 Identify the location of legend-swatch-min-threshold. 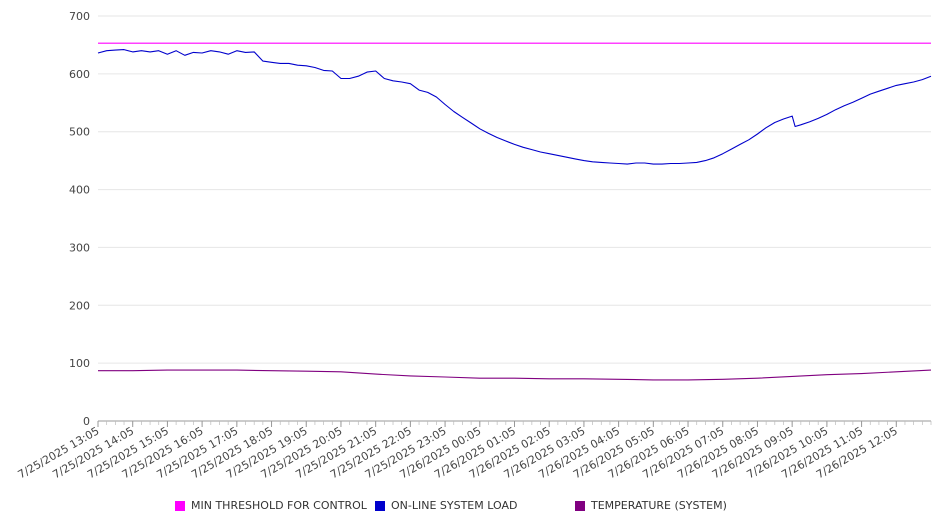
(180, 505).